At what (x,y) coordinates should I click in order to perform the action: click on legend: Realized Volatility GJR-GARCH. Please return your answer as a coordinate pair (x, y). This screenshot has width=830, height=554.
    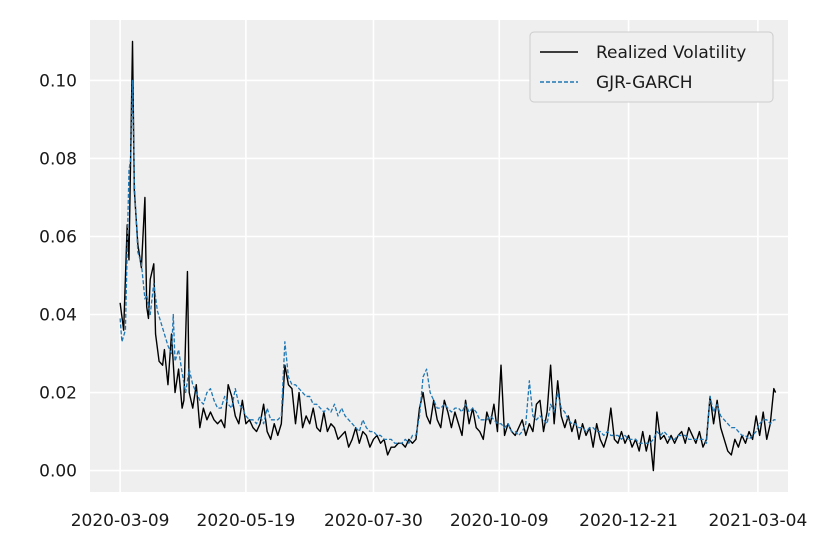
    Looking at the image, I should click on (651, 67).